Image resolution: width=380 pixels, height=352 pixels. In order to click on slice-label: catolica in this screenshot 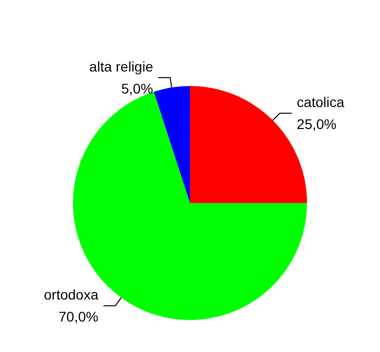, I will do `click(320, 102)`.